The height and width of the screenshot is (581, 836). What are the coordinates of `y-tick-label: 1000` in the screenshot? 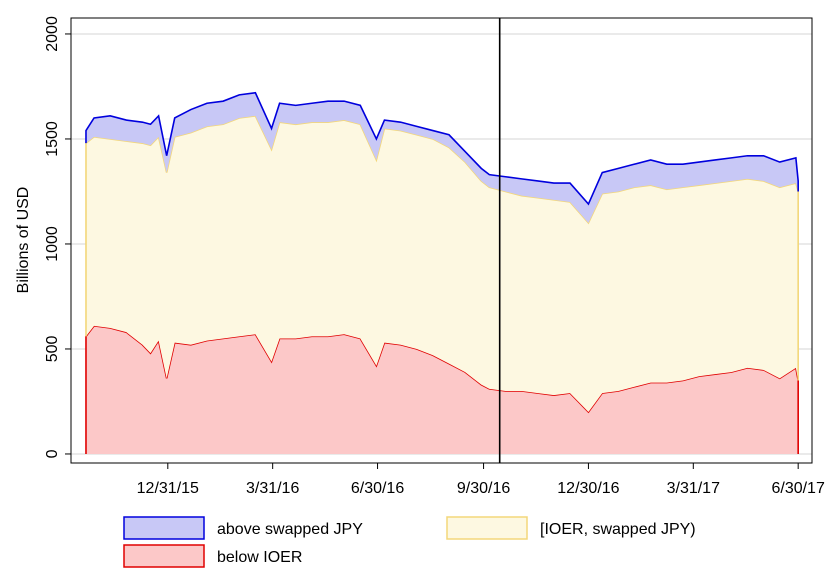 It's located at (52, 244).